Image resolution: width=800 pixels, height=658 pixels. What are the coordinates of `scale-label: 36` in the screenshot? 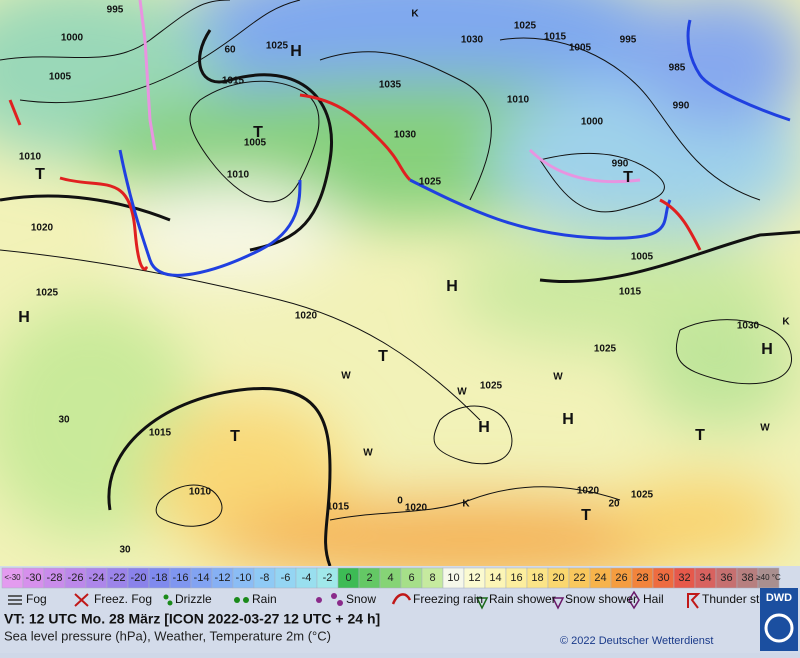 It's located at (726, 578).